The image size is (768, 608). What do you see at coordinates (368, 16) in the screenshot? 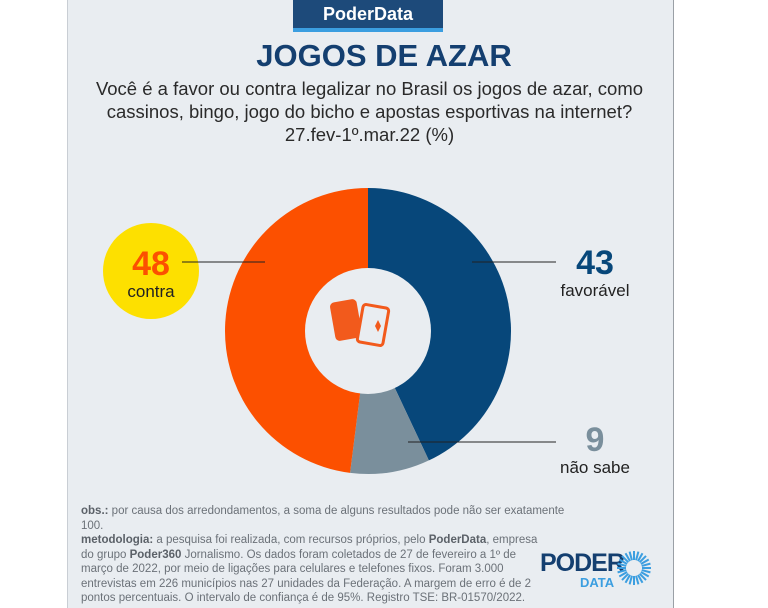
I see `brand-badge: PoderData` at bounding box center [368, 16].